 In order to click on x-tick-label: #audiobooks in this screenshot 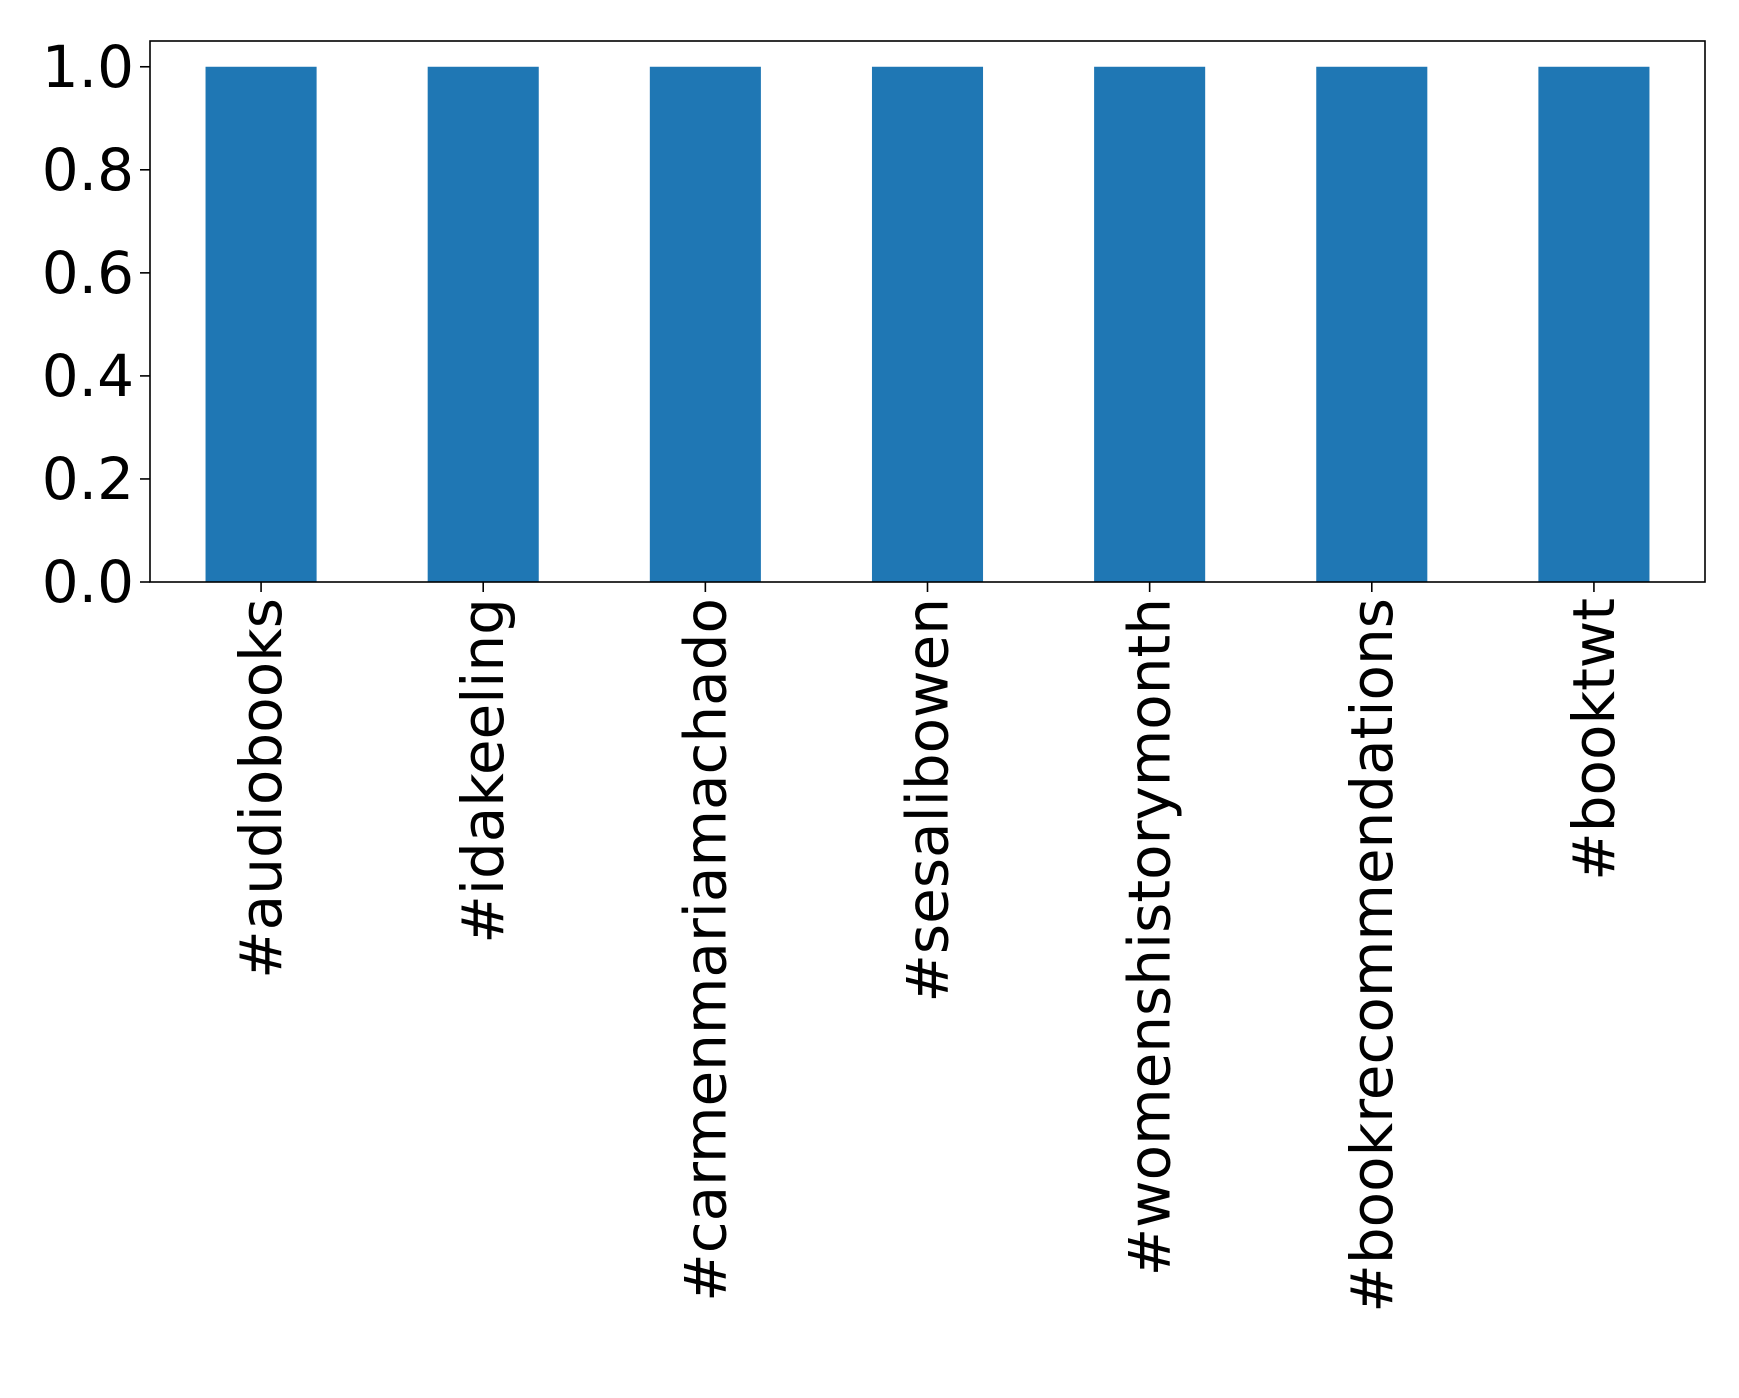, I will do `click(261, 788)`.